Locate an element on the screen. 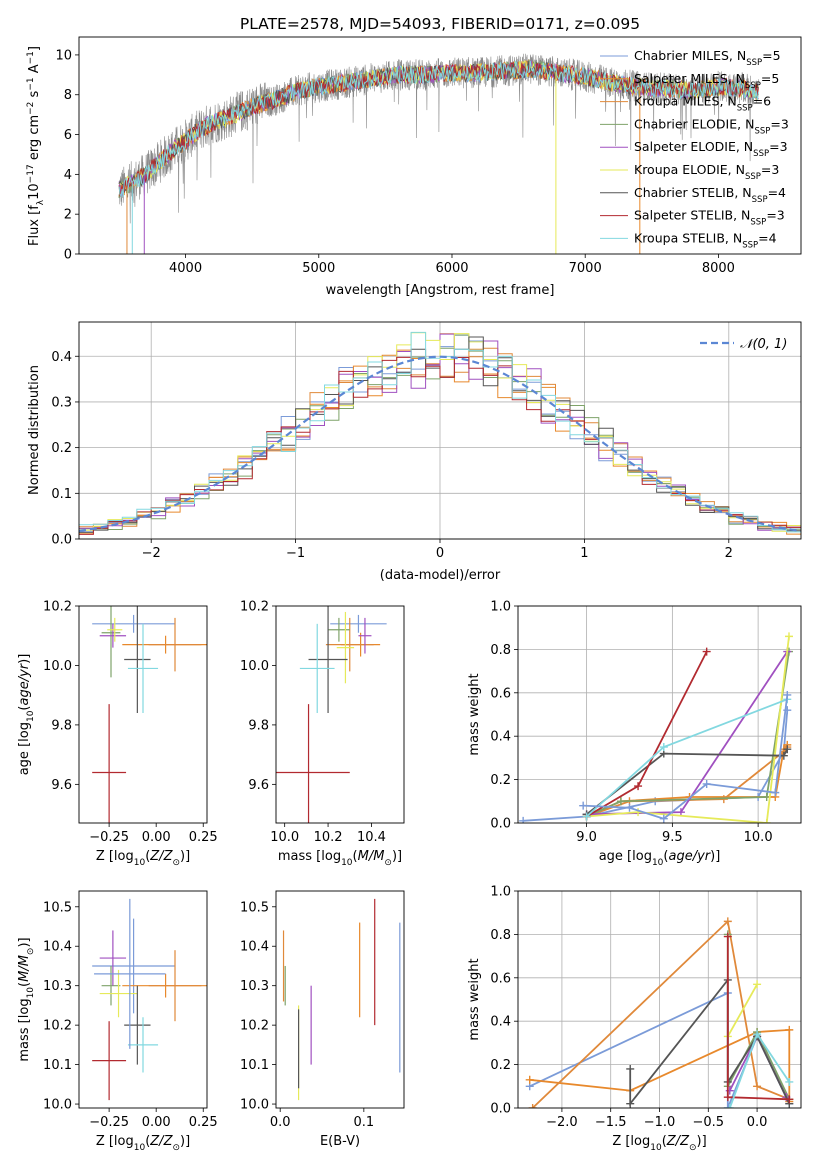 The image size is (819, 1170). y-axis-label: Flux [fλ10−17 erg cm−2 s−1 A−1] is located at coordinates (36, 146).